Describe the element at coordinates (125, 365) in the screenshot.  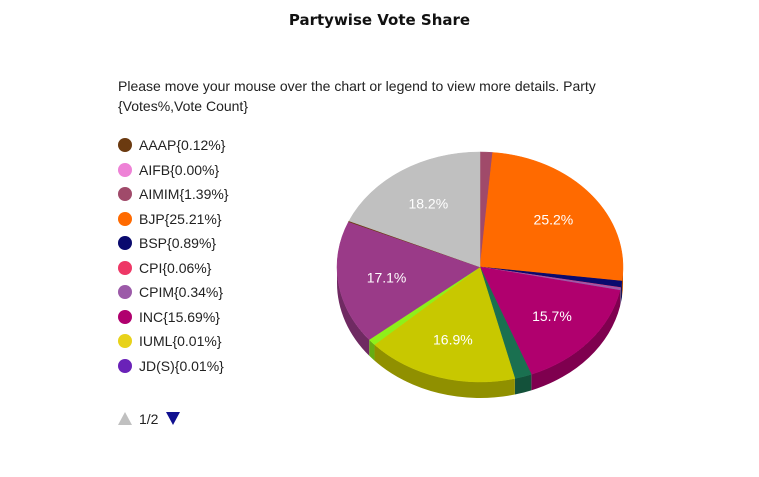
I see `legend-swatch-jds` at that location.